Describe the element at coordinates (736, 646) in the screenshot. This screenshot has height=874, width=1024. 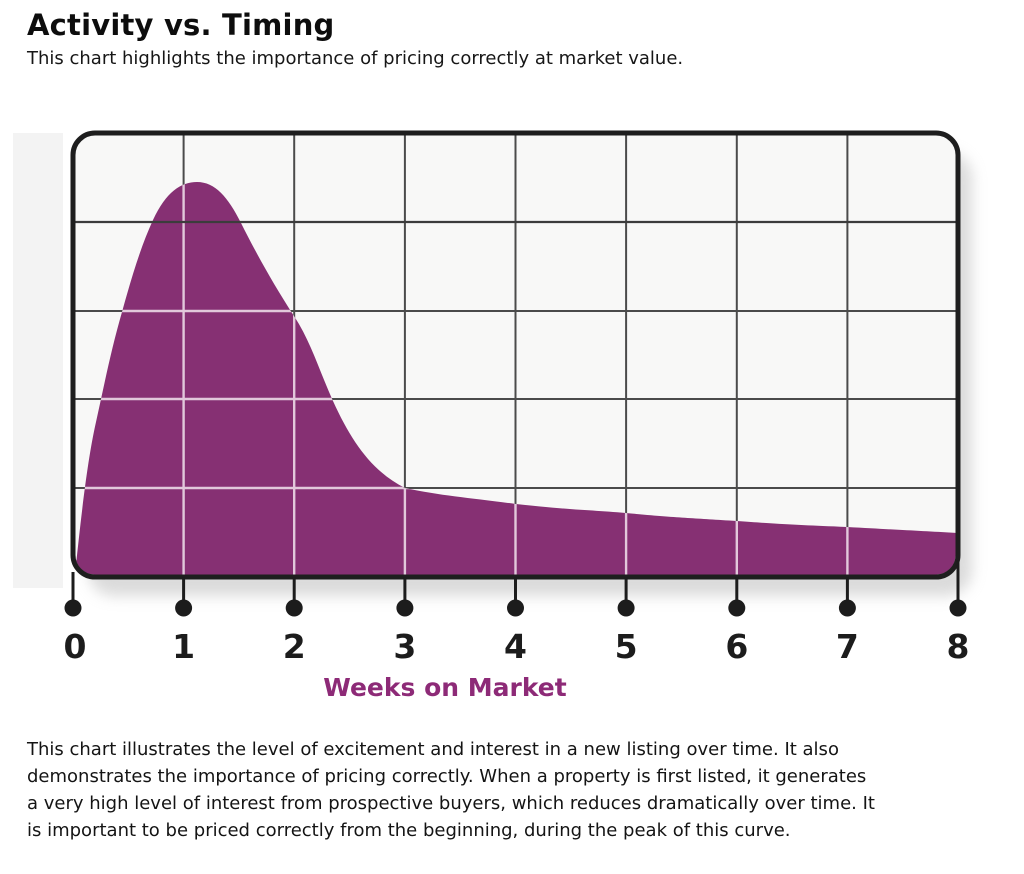
I see `tick-label-6: 6` at that location.